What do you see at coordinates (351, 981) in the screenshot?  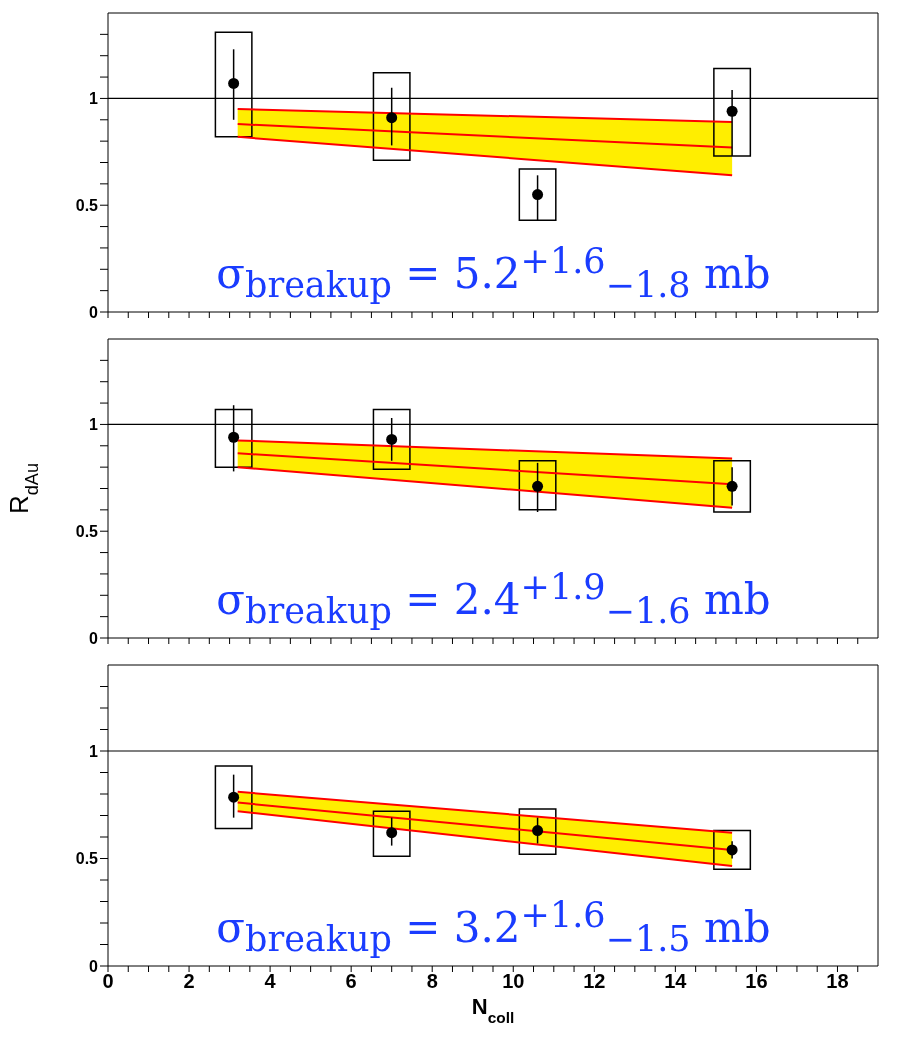 I see `x-tick-label: 6` at bounding box center [351, 981].